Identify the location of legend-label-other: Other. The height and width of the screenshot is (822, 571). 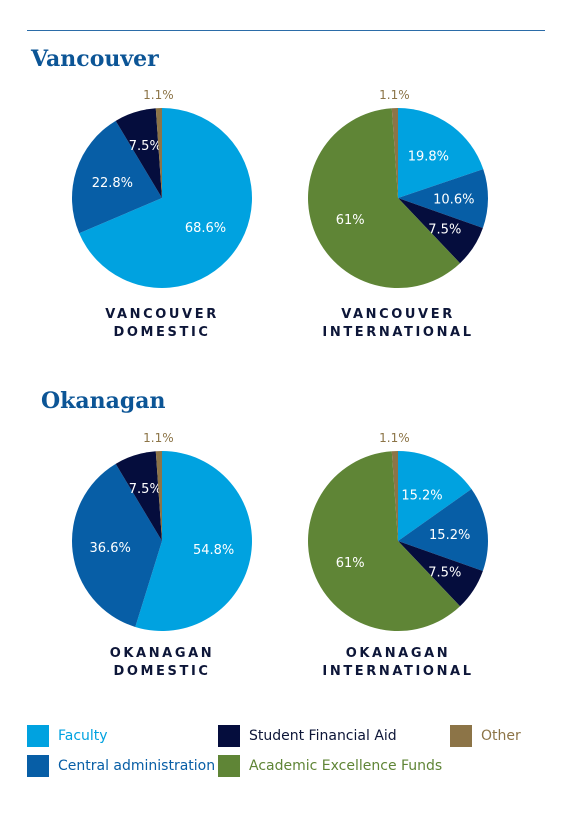
(501, 736).